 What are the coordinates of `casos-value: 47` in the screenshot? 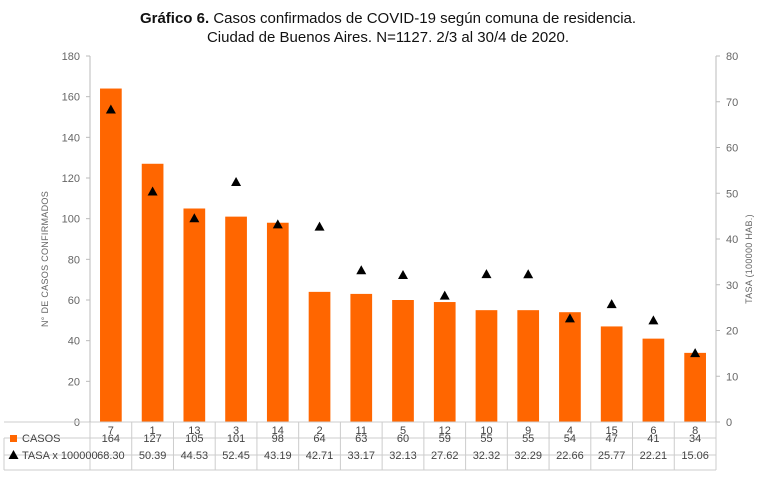 It's located at (612, 439).